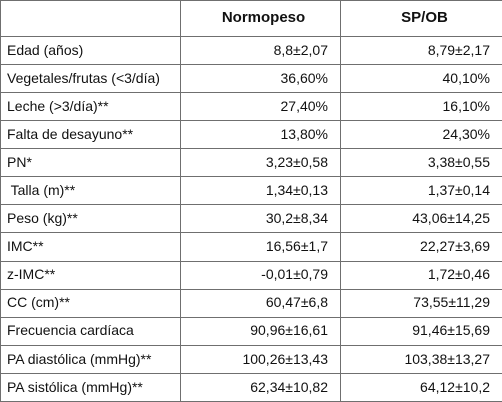 This screenshot has height=402, width=502. I want to click on table-row: PN* 3,23±0,58 3,38±0,55, so click(251, 163).